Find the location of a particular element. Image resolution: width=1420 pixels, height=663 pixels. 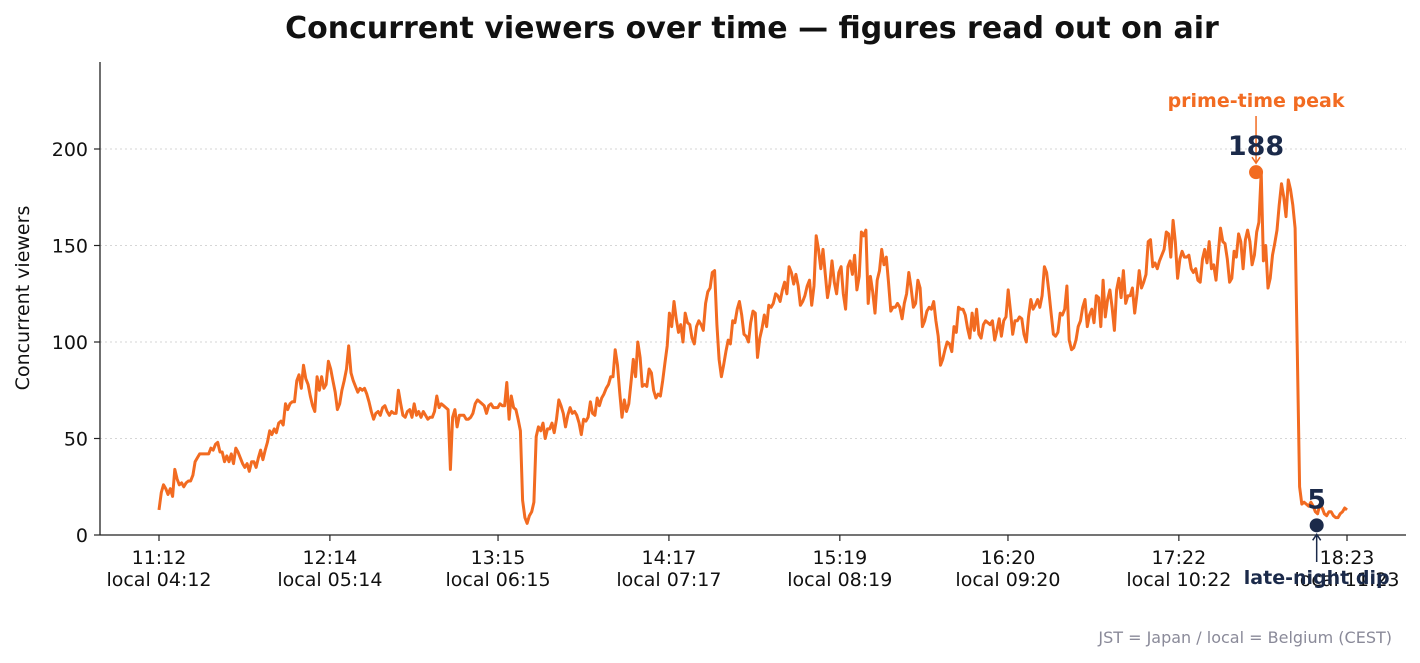

x-tick-label-4: 15:19 is located at coordinates (839, 558).